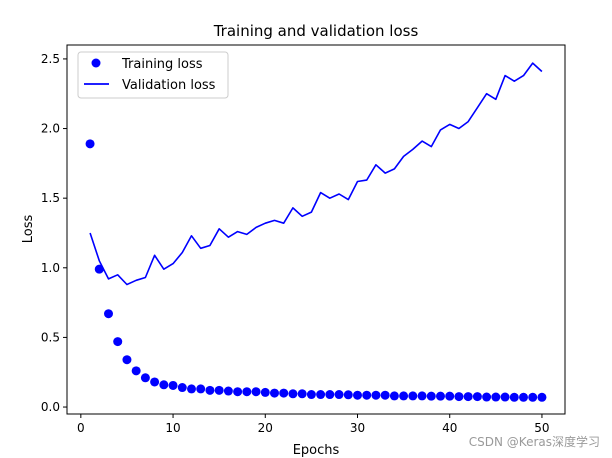  Describe the element at coordinates (172, 428) in the screenshot. I see `x-tick-label: 10` at that location.